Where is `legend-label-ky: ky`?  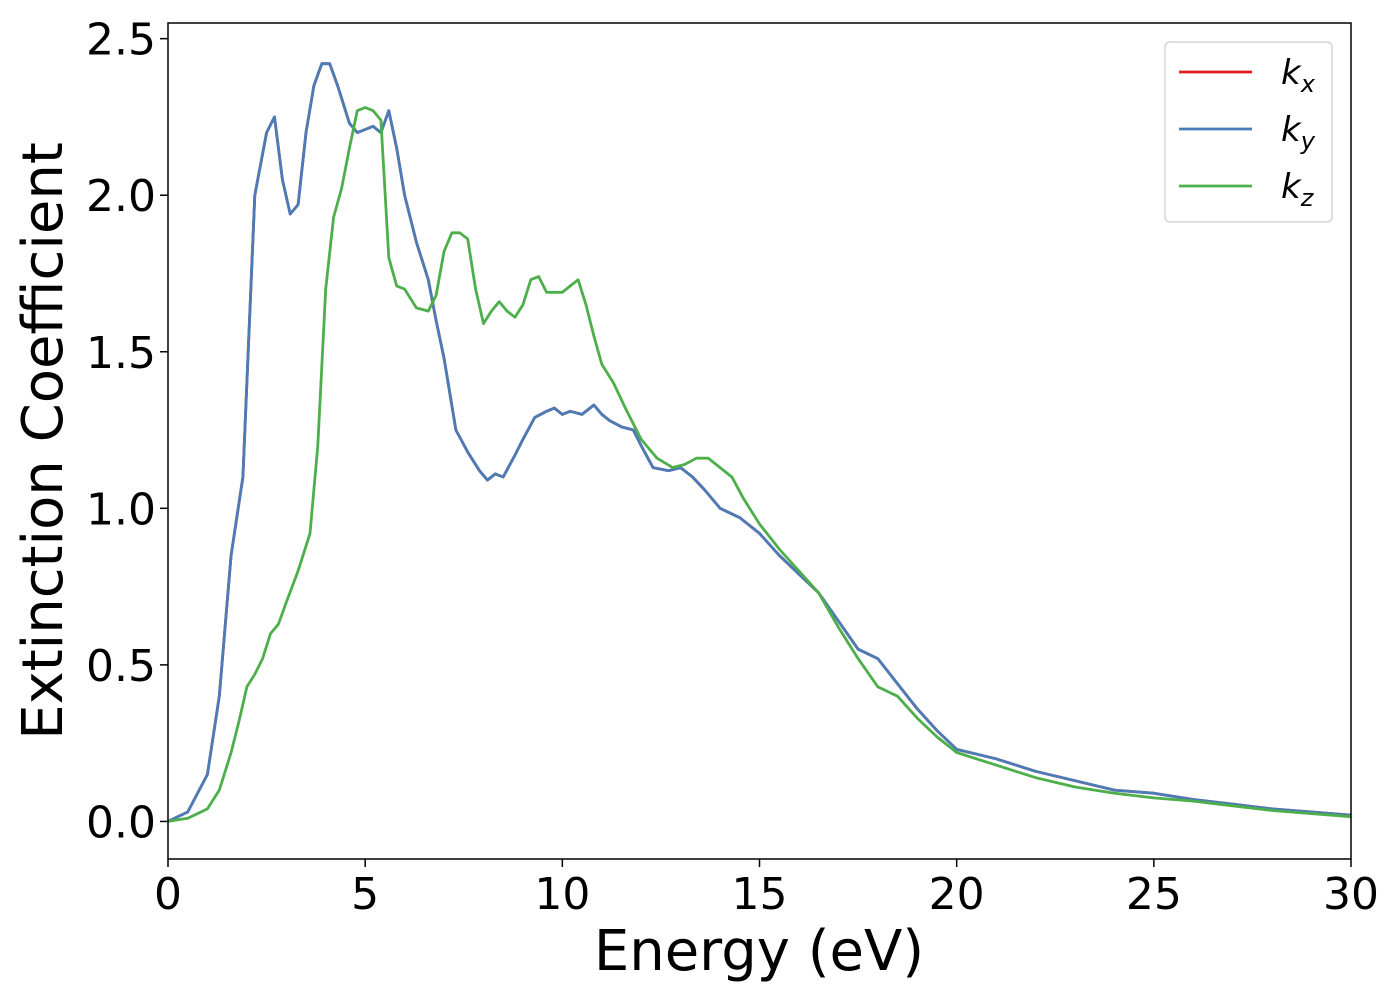
legend-label-ky: ky is located at coordinates (1298, 132).